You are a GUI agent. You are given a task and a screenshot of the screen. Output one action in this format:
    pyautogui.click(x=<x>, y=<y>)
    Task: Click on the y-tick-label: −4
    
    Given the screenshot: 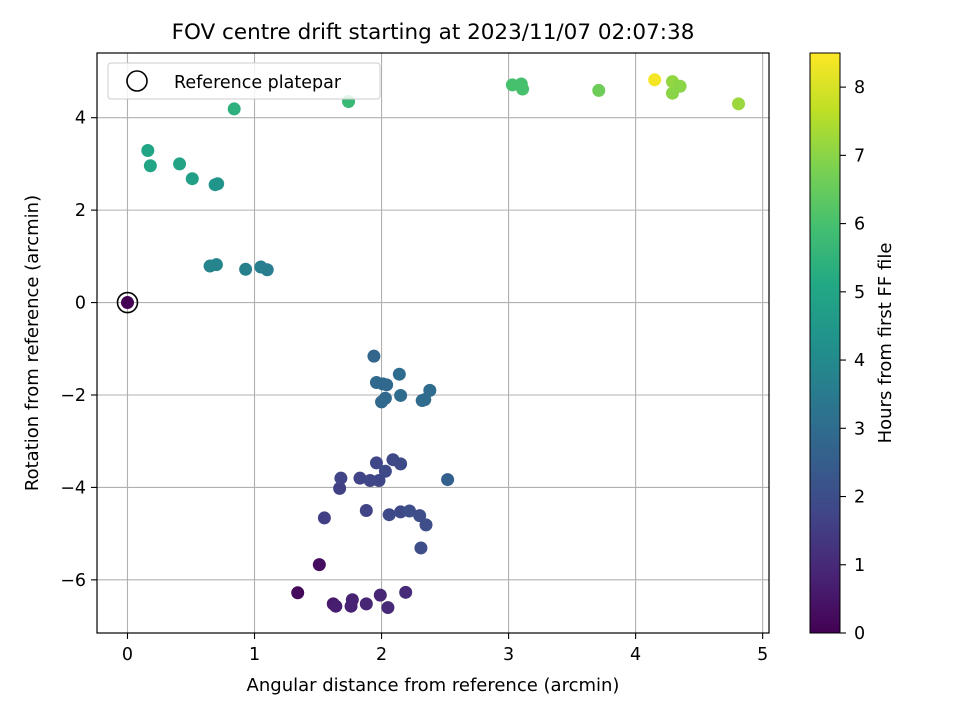 What is the action you would take?
    pyautogui.click(x=73, y=488)
    